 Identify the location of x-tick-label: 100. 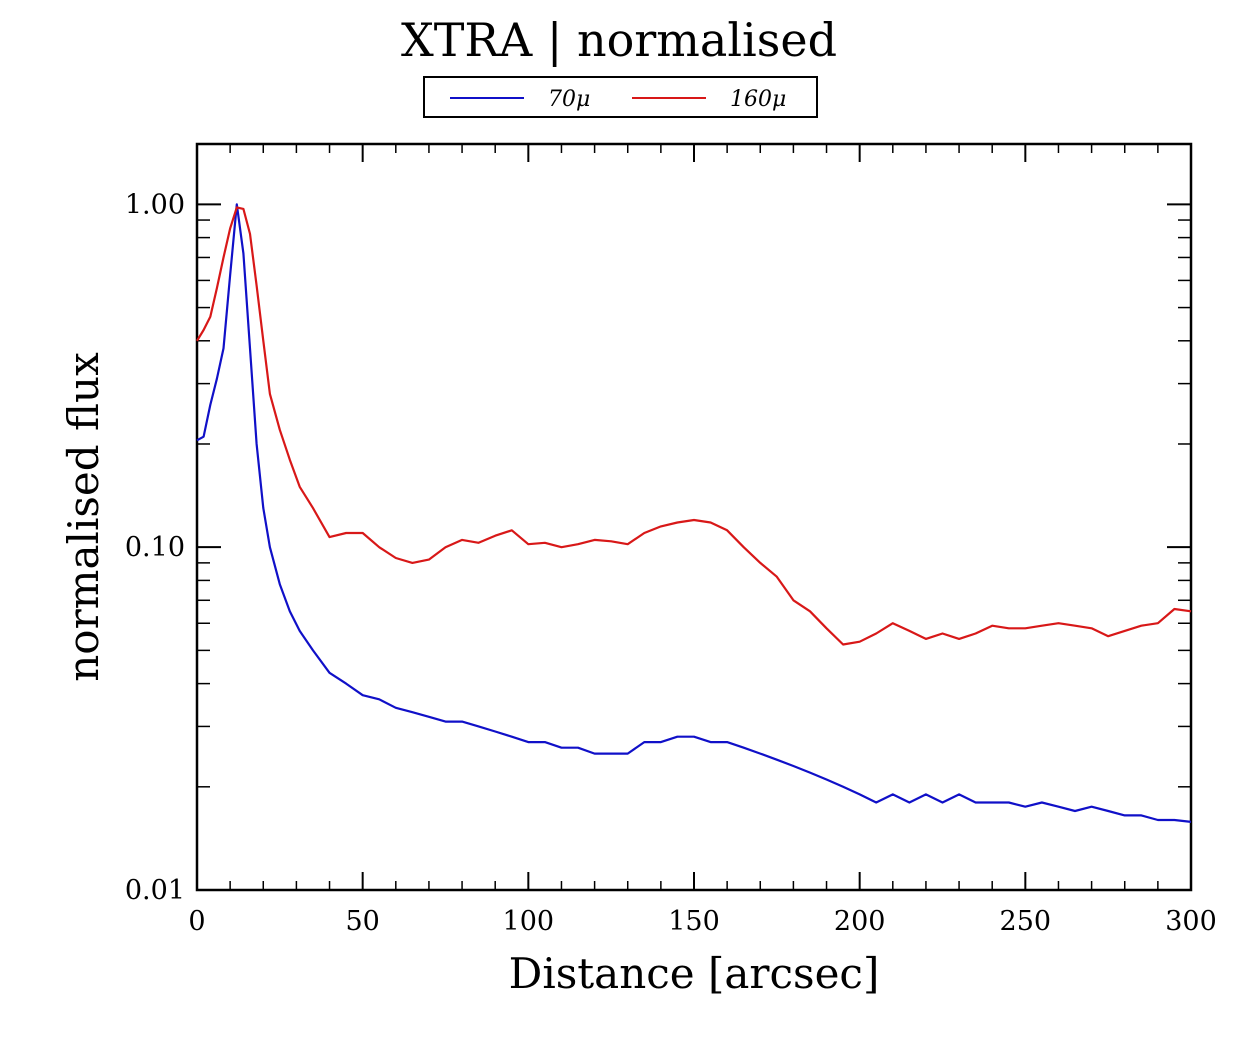
(529, 921).